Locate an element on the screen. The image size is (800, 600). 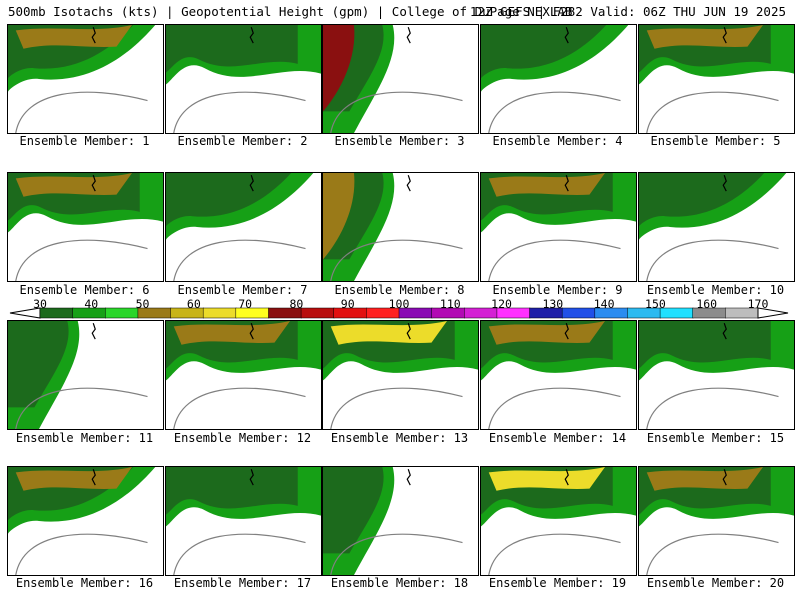
ensemble-member-label: Ensemble Member: 13 is located at coordinates (399, 438).